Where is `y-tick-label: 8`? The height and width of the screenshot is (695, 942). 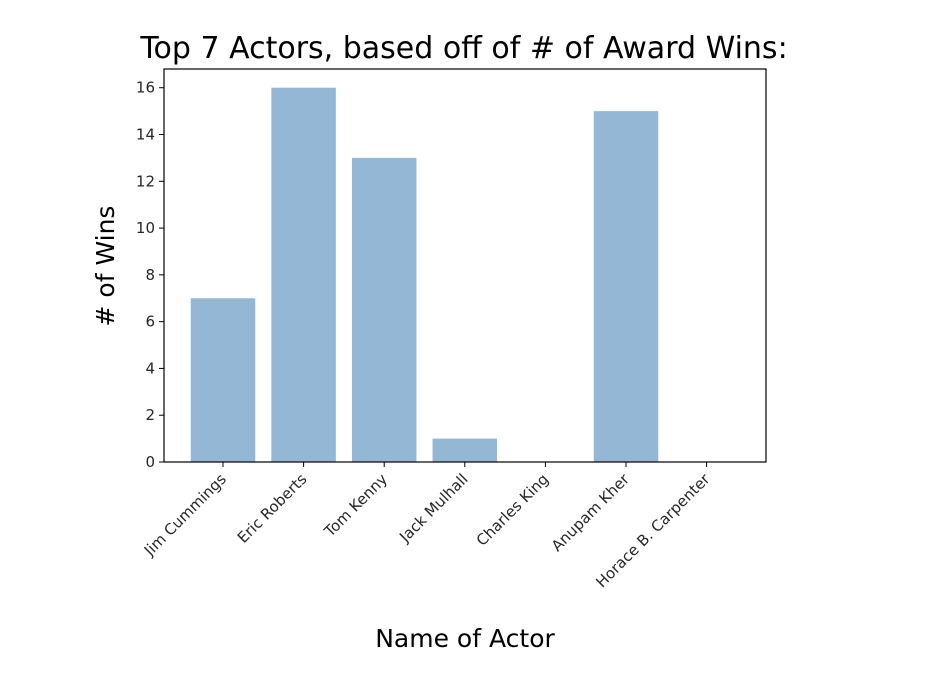
y-tick-label: 8 is located at coordinates (150, 275).